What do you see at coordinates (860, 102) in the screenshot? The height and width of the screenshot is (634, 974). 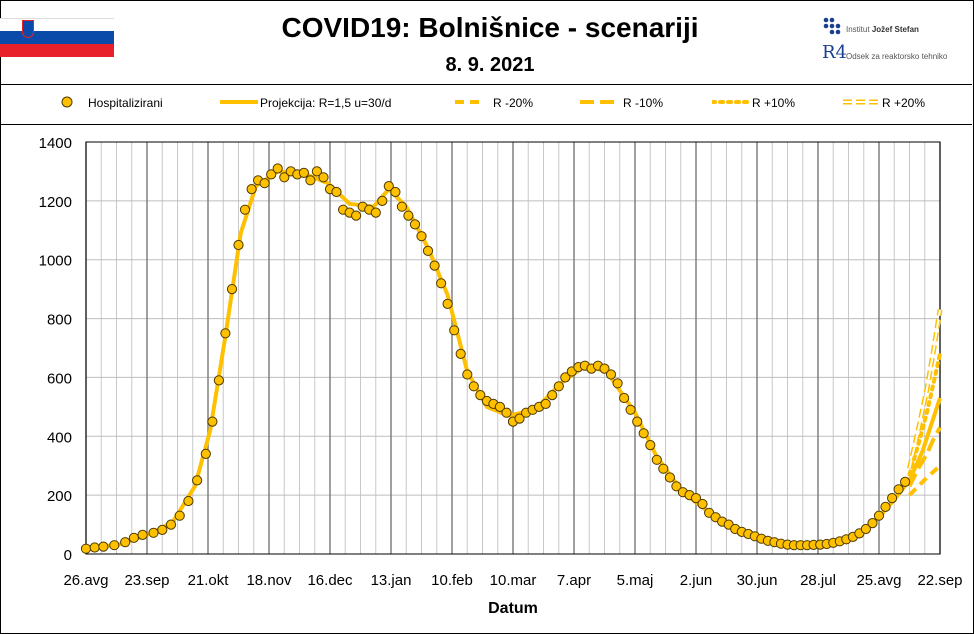 I see `legend-hollow-line-icon` at bounding box center [860, 102].